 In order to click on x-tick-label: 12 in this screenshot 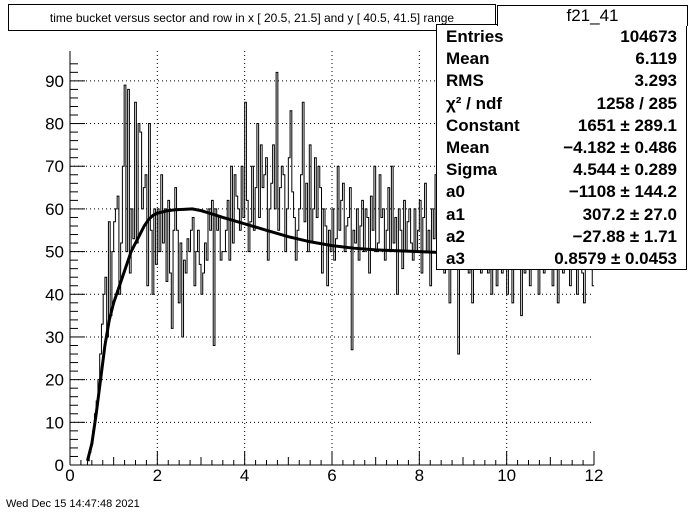, I will do `click(594, 475)`.